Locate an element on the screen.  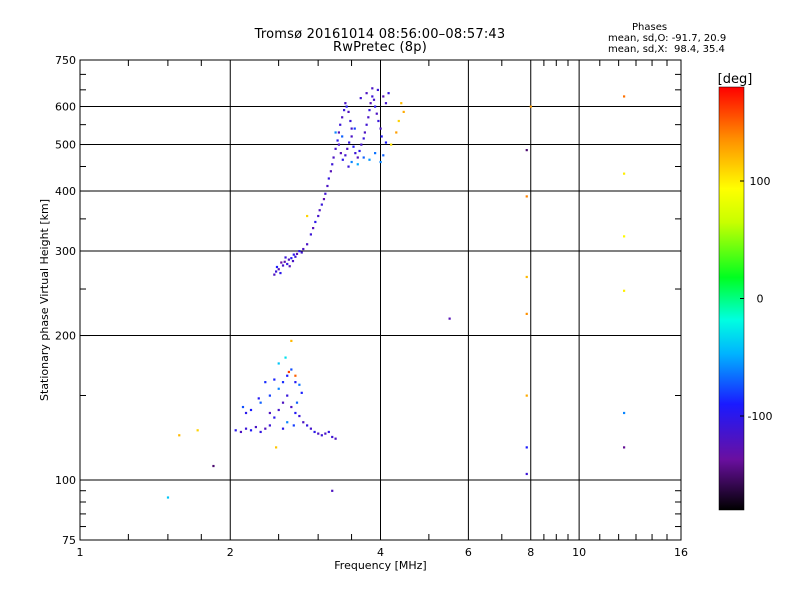
x-tick-label: 2 is located at coordinates (230, 552).